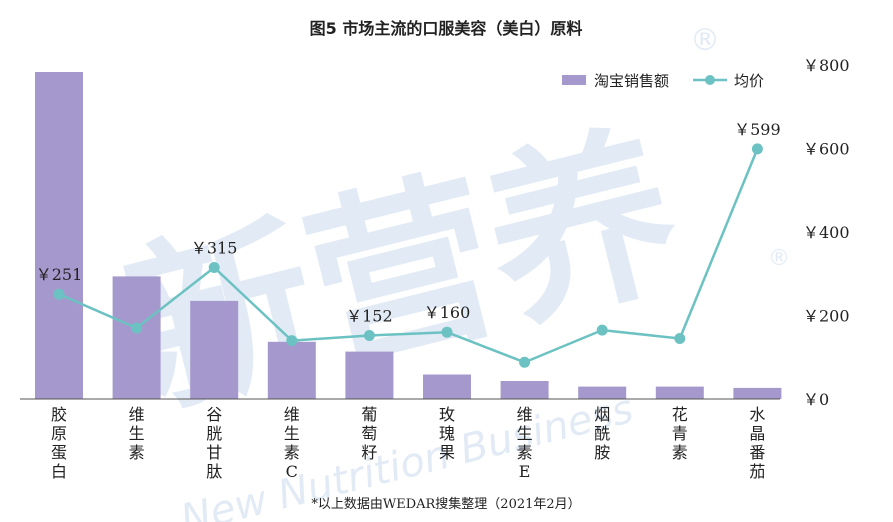  I want to click on category-label-0: 胶原蛋白, so click(59, 443).